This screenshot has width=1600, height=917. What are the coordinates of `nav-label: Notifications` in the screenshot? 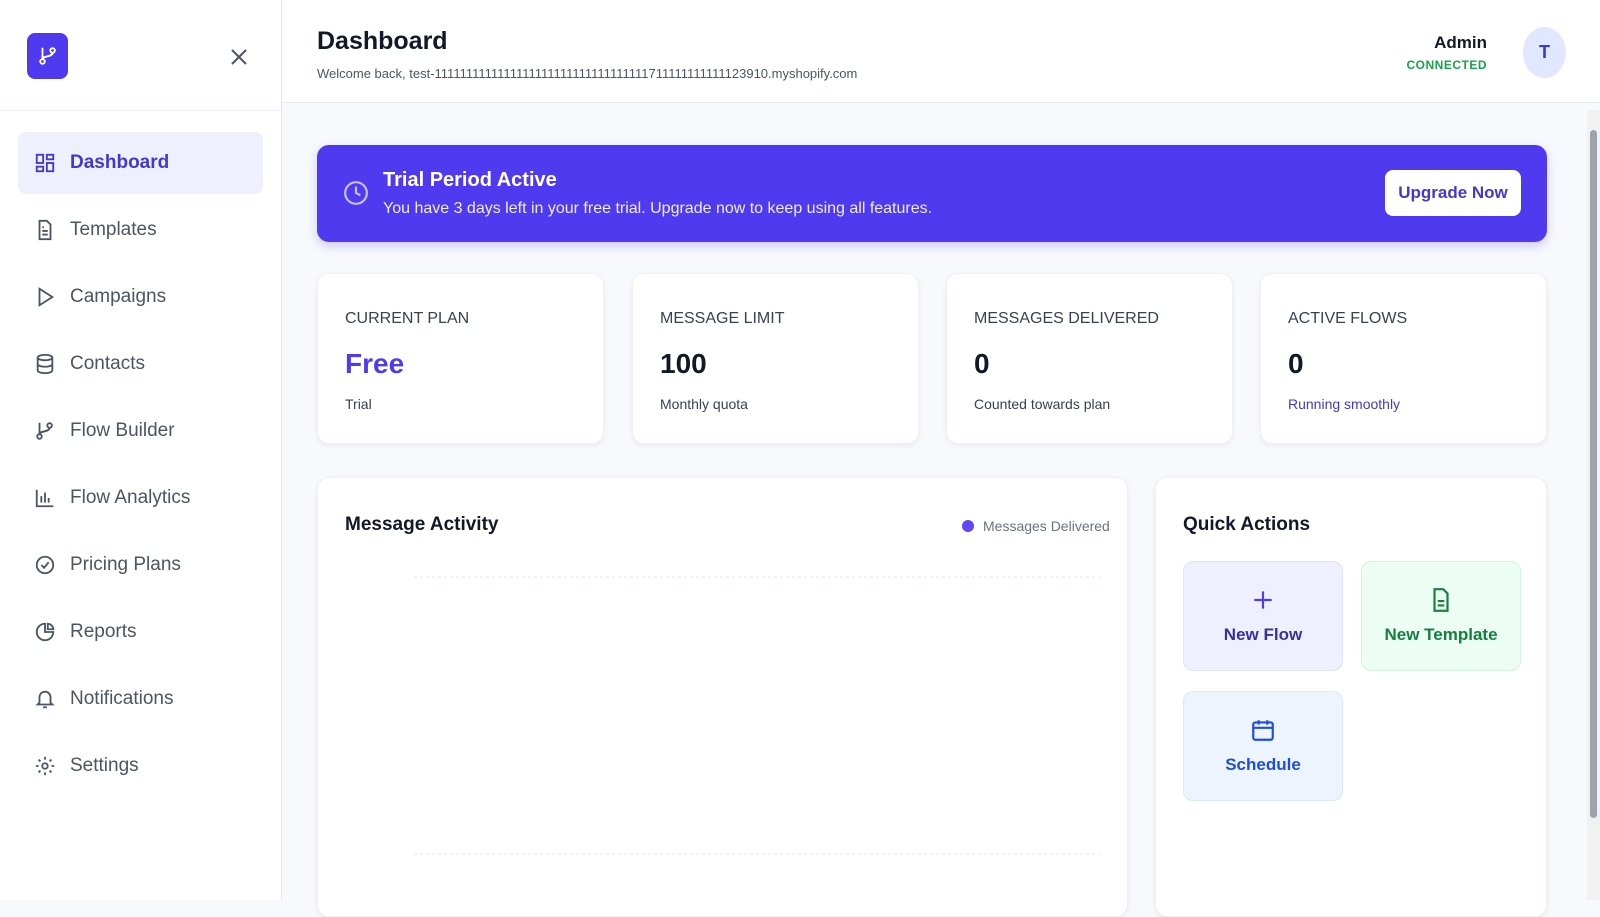 It's located at (122, 698).